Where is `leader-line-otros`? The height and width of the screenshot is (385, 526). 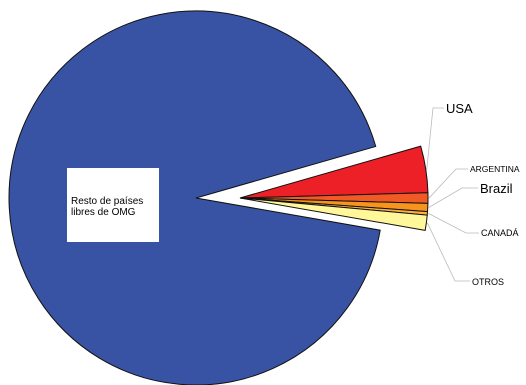
leader-line-otros is located at coordinates (448, 252).